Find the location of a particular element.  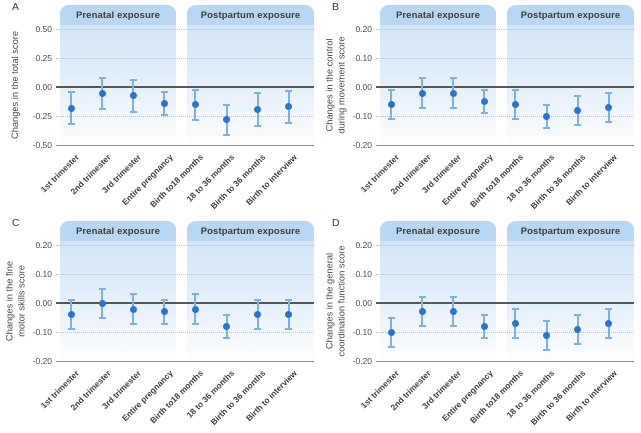

y-tick-label: -0.20 is located at coordinates (42, 361).